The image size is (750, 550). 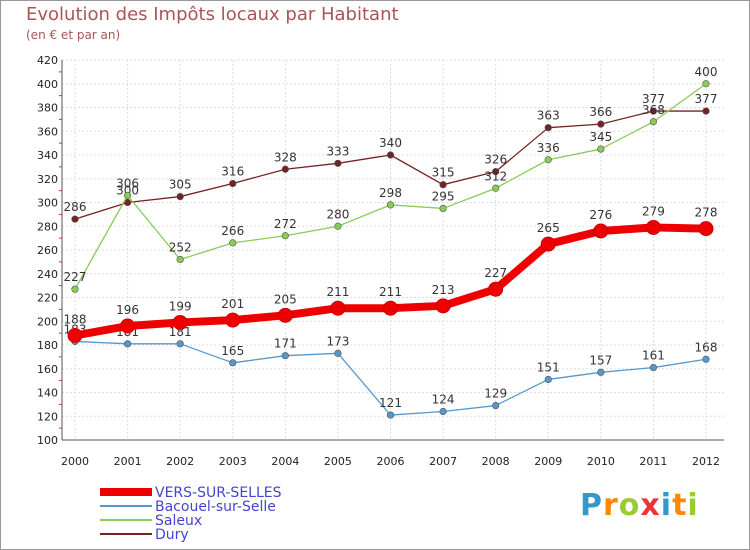 I want to click on data-label: 336, so click(x=548, y=148).